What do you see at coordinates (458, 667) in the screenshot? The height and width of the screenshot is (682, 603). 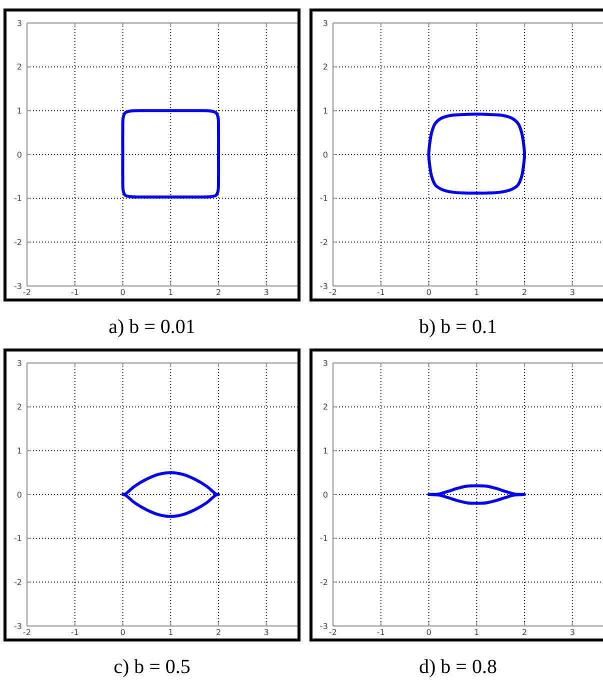 I see `text: d) b = 0.8` at bounding box center [458, 667].